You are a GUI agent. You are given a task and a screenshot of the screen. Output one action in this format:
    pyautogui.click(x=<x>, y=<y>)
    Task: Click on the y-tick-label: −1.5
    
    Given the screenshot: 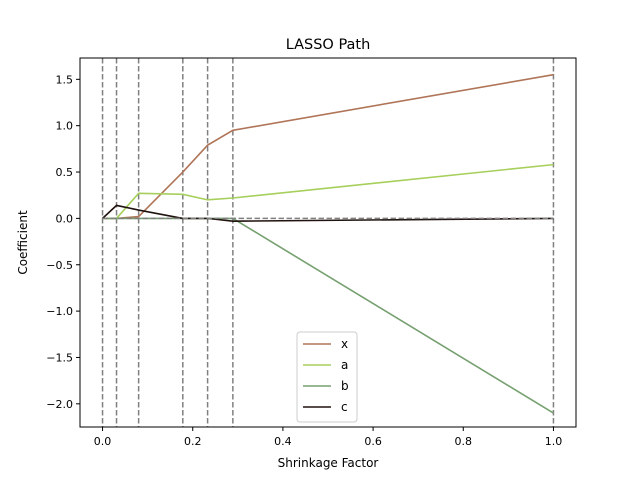 What is the action you would take?
    pyautogui.click(x=59, y=357)
    